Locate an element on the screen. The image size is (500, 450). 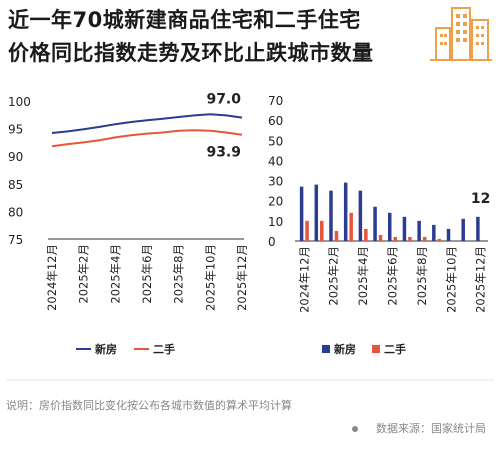
title-line-2: 价格同比指数走势及环比止跌城市数量 is located at coordinates (191, 53).